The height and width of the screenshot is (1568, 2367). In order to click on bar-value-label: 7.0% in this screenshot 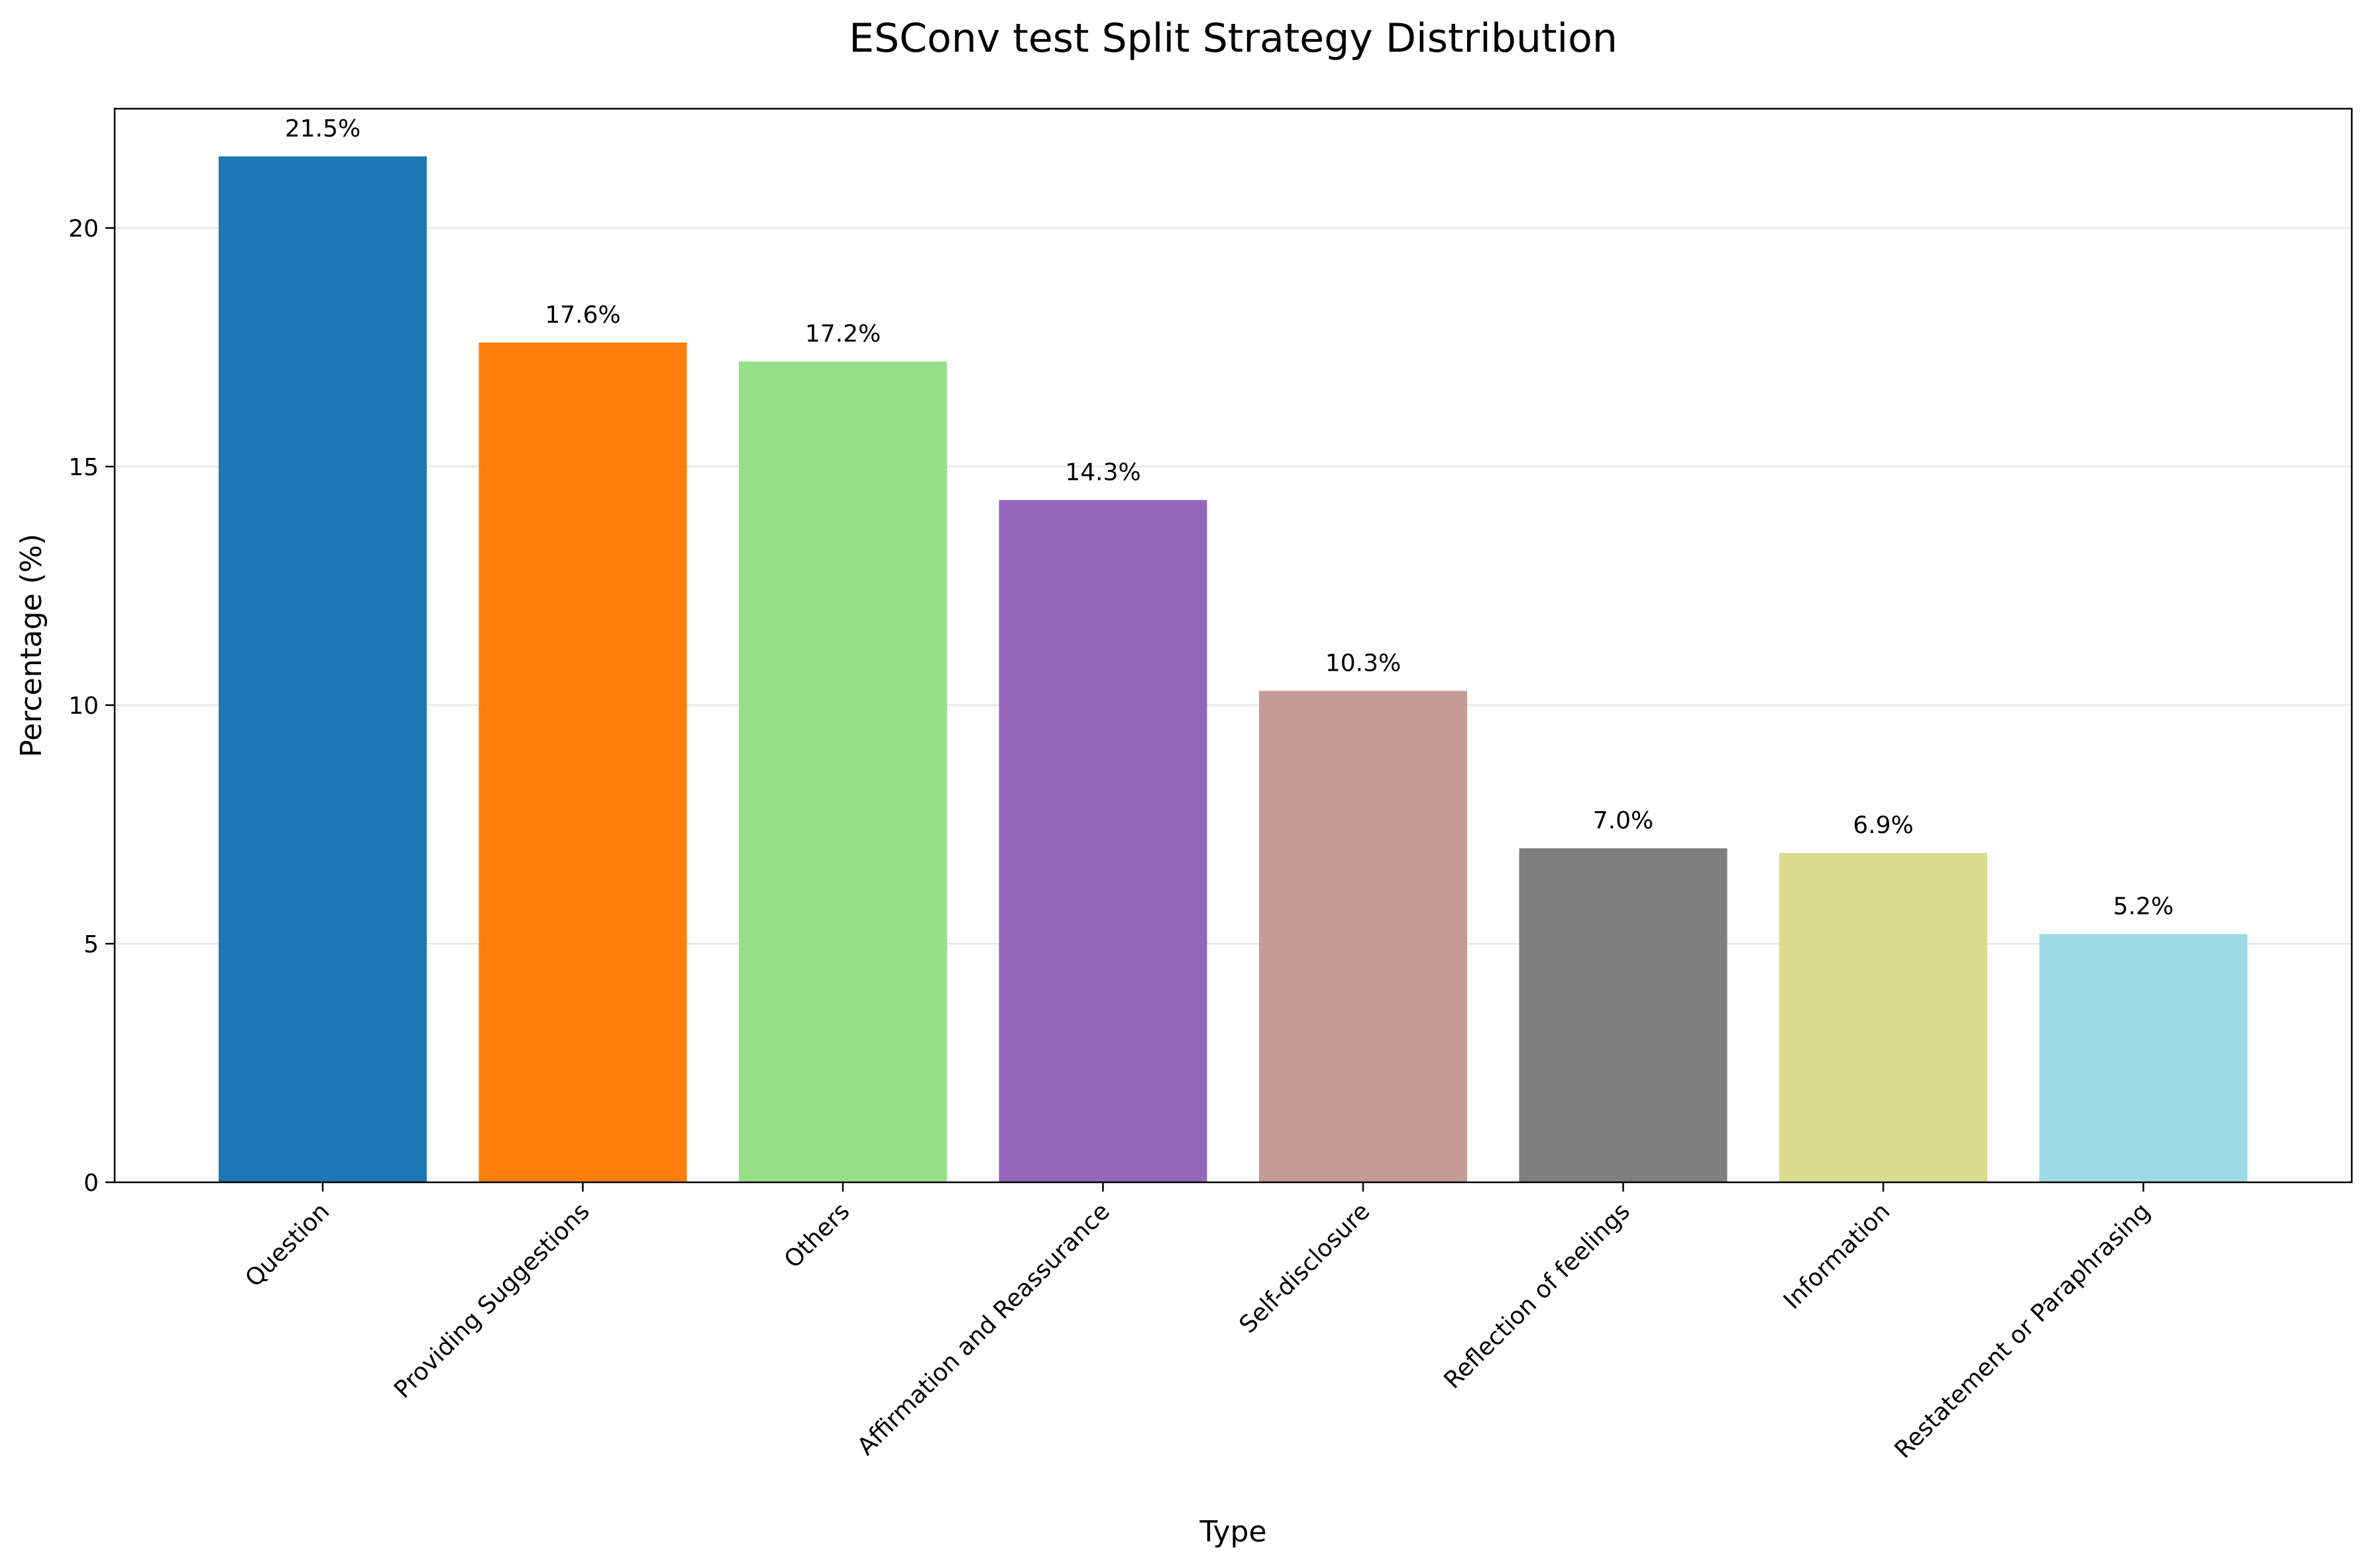, I will do `click(1623, 821)`.